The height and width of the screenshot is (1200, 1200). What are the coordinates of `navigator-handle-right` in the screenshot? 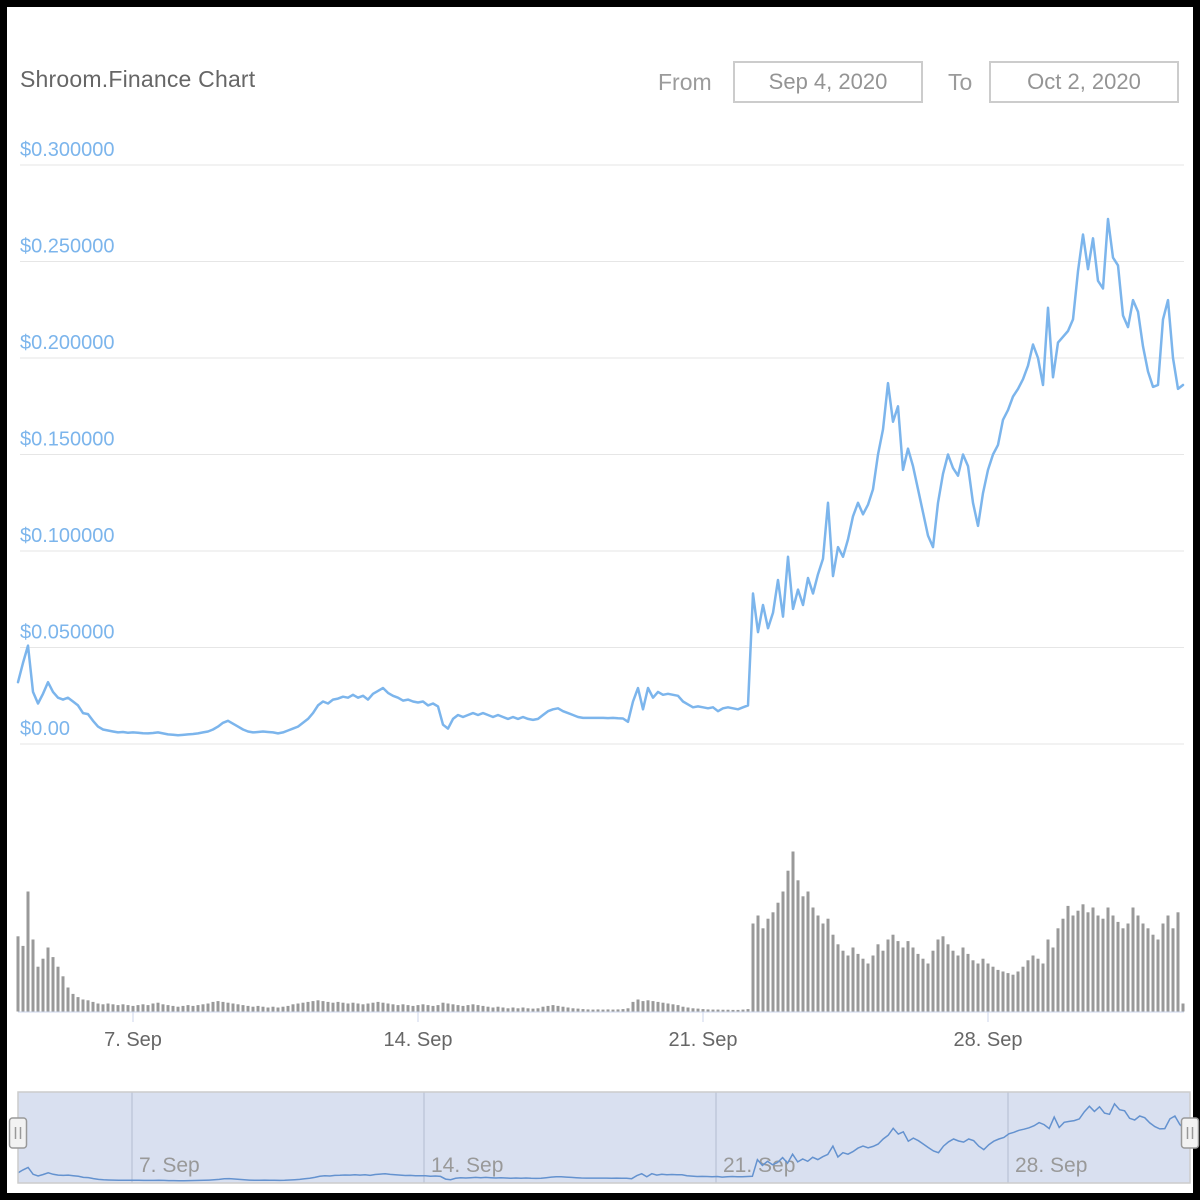 It's located at (1190, 1133).